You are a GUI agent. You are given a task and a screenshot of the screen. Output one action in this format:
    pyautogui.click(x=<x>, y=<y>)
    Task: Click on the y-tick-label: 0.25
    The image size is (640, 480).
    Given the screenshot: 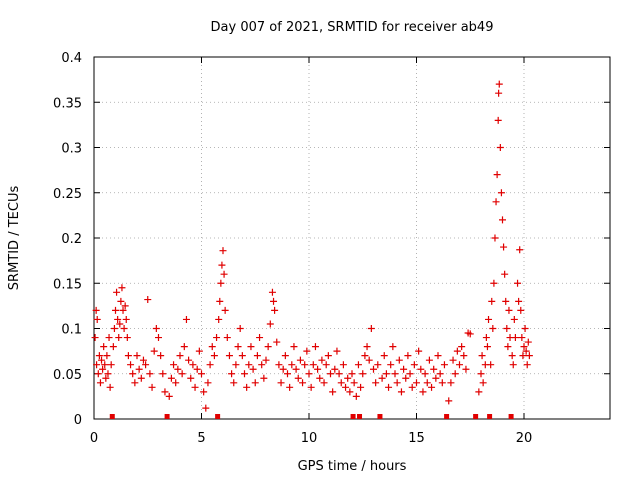 What is the action you would take?
    pyautogui.click(x=67, y=194)
    